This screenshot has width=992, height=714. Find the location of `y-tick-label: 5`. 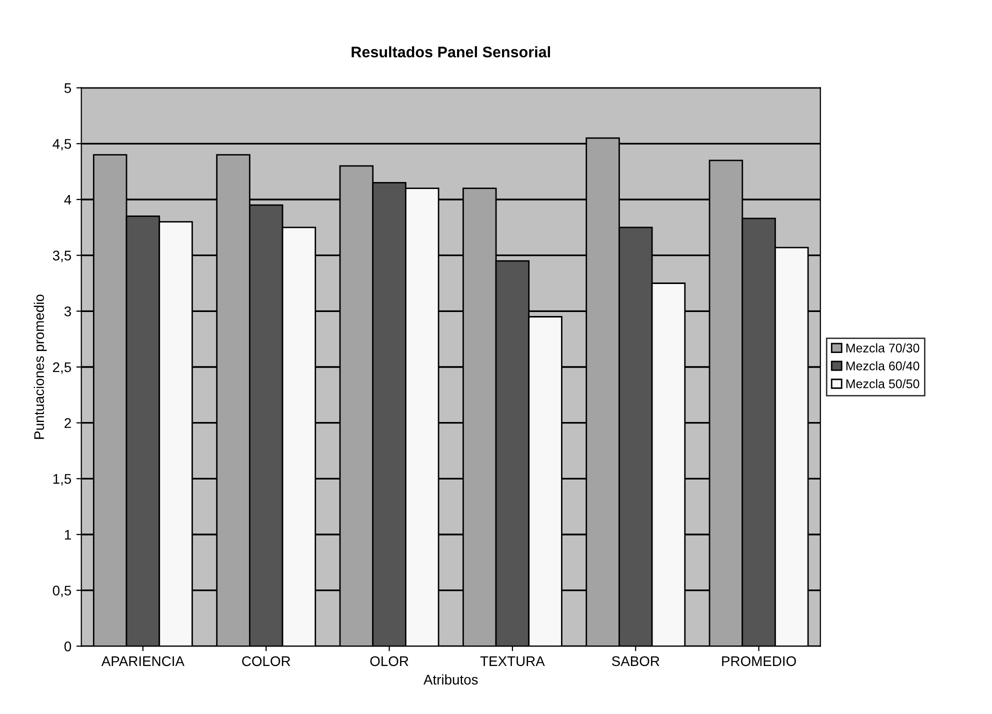

y-tick-label: 5 is located at coordinates (68, 88).